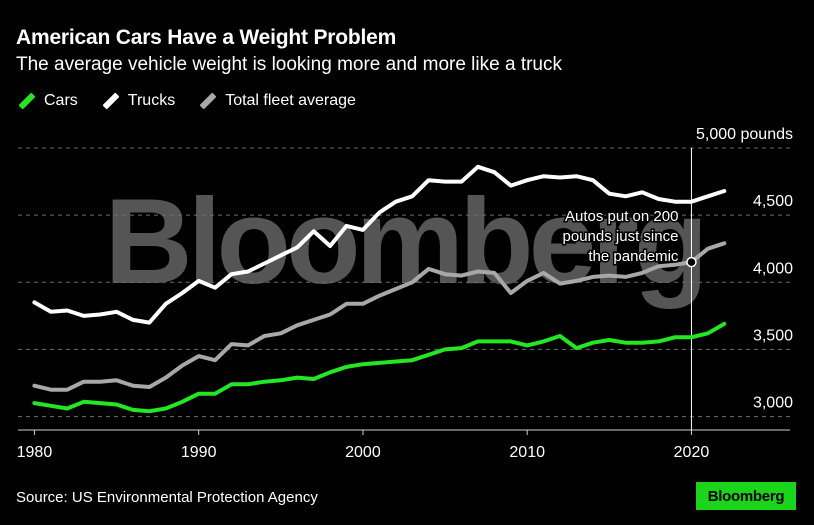  I want to click on x-tick-label: 2000, so click(363, 452).